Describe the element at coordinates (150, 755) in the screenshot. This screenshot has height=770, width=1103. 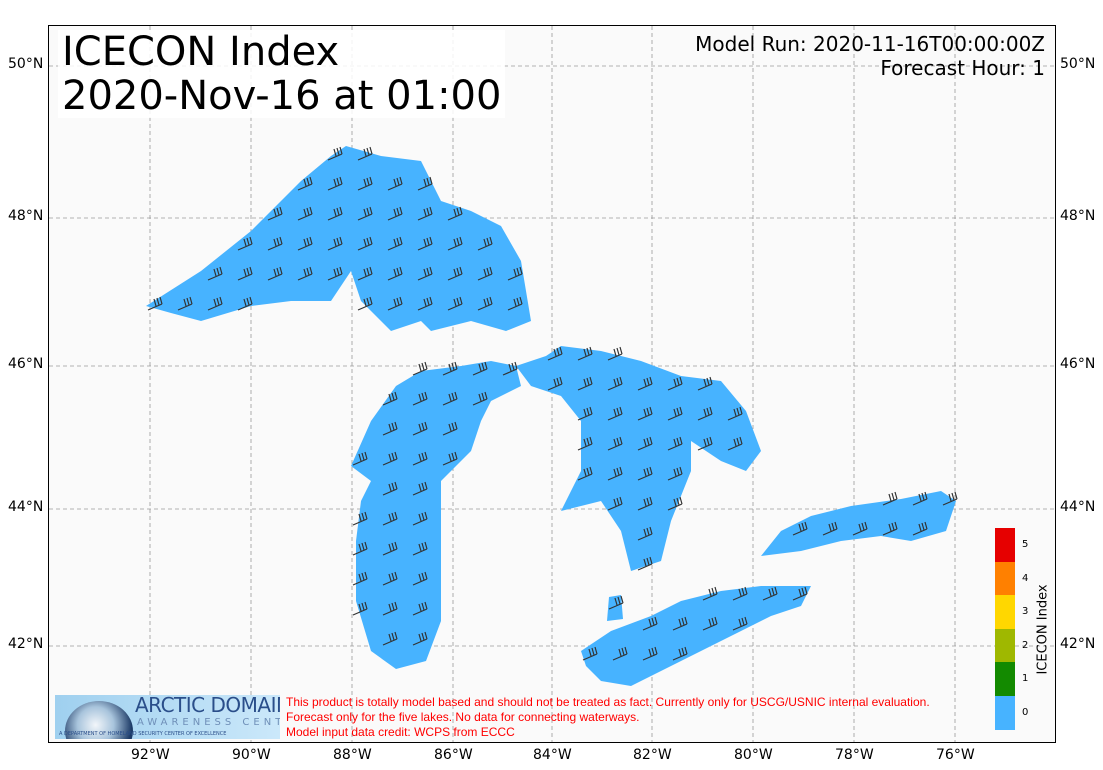
I see `lon-tick-label: 92°W` at that location.